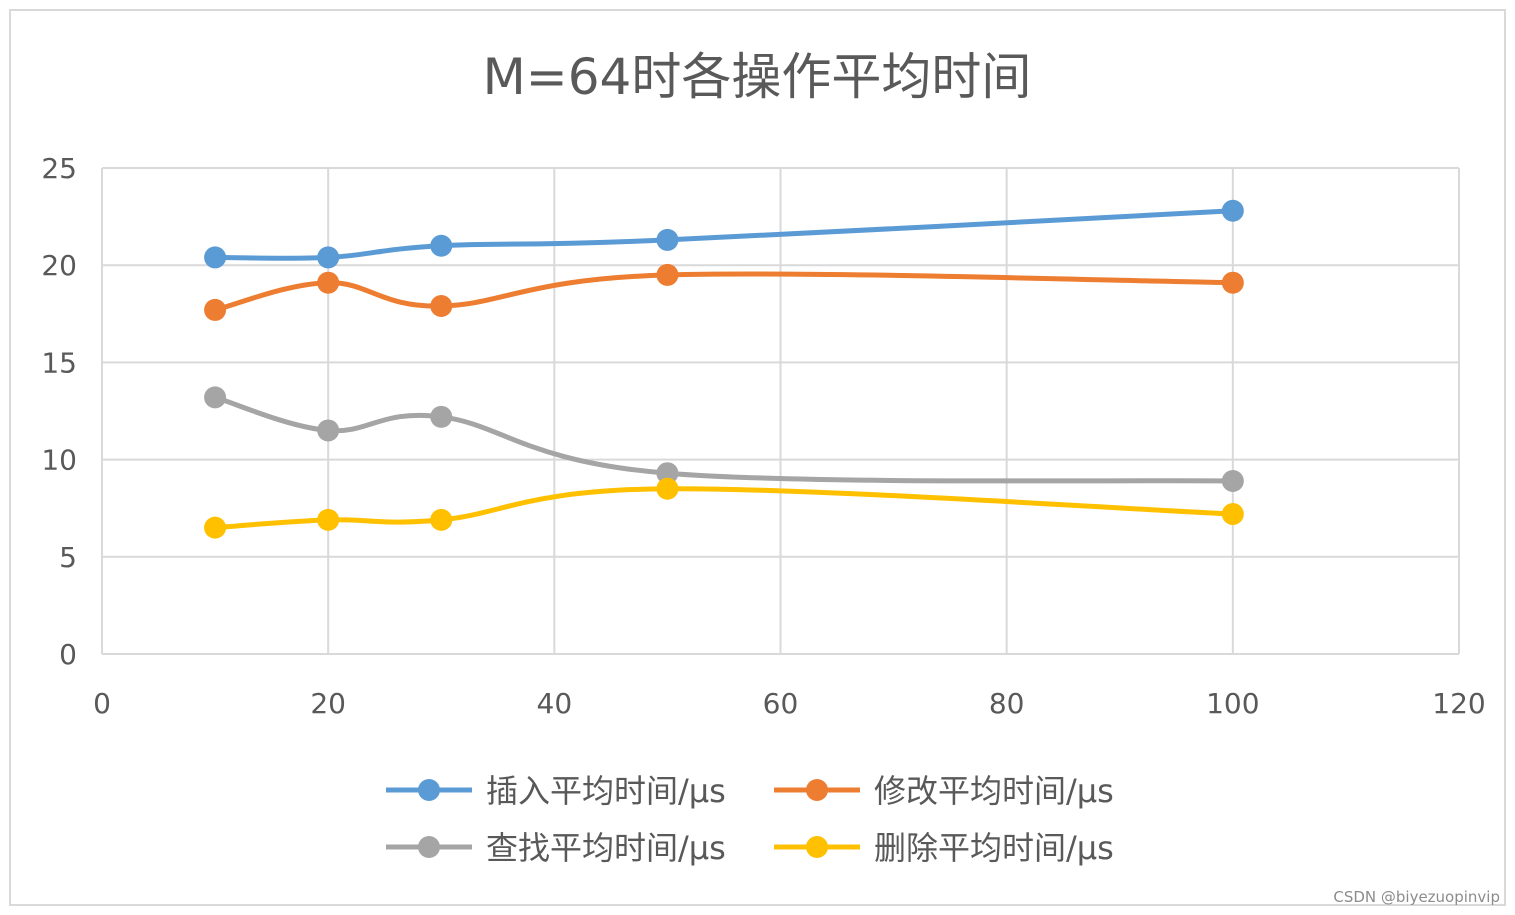  What do you see at coordinates (102, 703) in the screenshot?
I see `x-tick-label: 0` at bounding box center [102, 703].